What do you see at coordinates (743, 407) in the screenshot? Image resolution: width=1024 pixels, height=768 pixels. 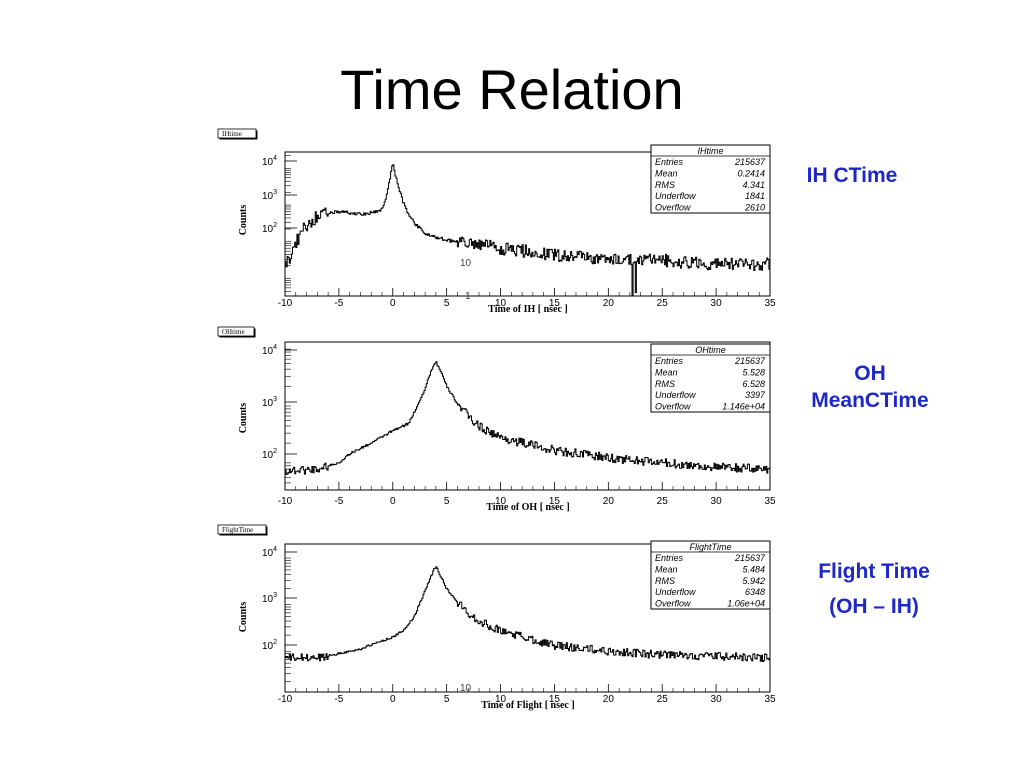 I see `stats-value: 1.146e+04` at bounding box center [743, 407].